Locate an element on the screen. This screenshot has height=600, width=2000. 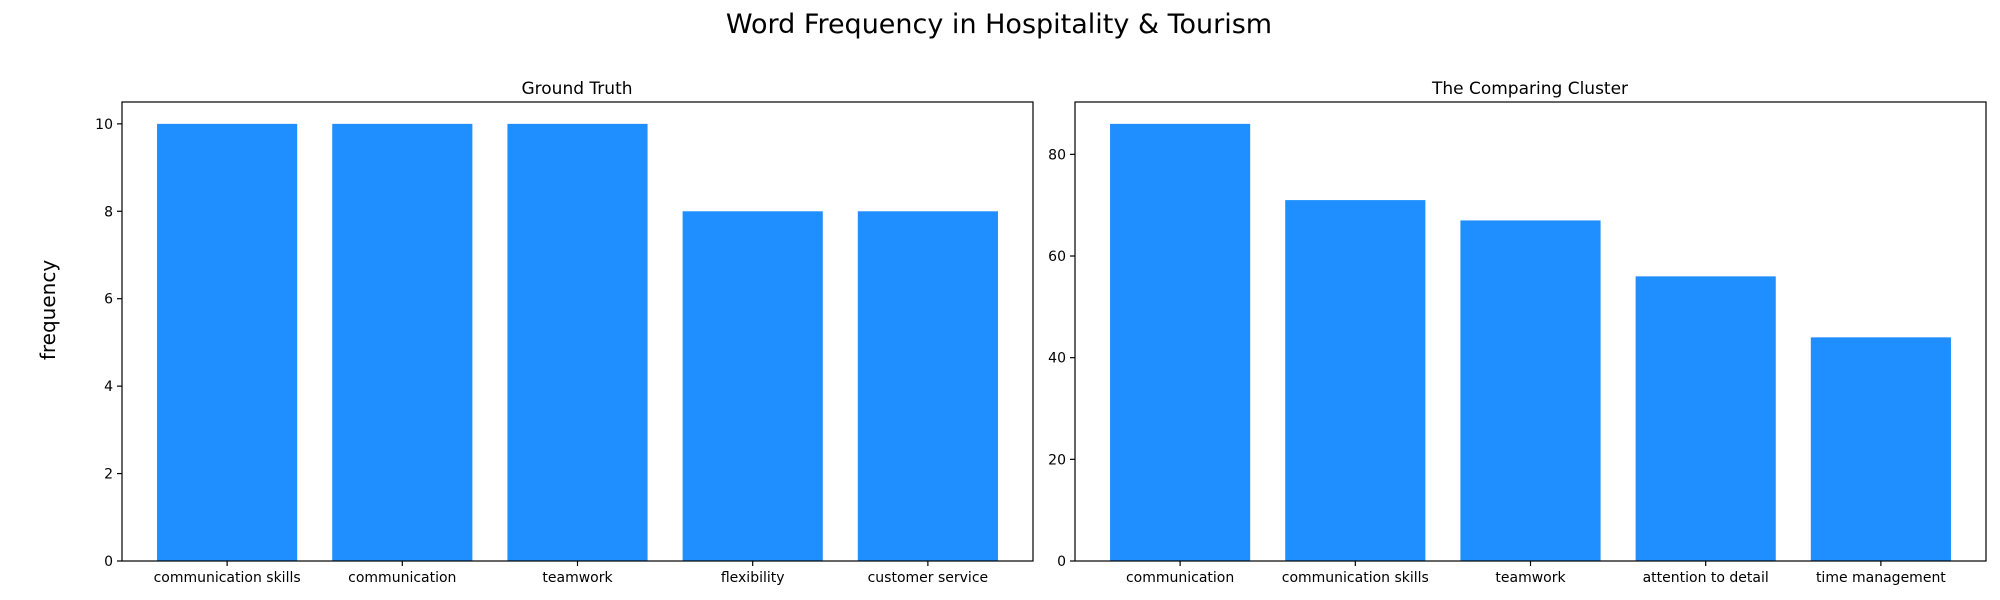
y-tick-label: 8 is located at coordinates (108, 212).